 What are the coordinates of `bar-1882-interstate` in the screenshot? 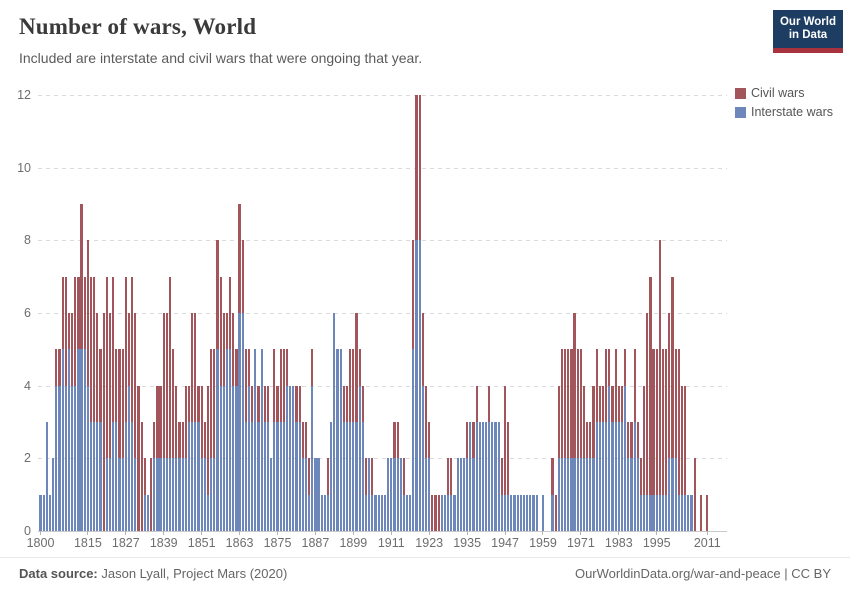 It's located at (299, 476).